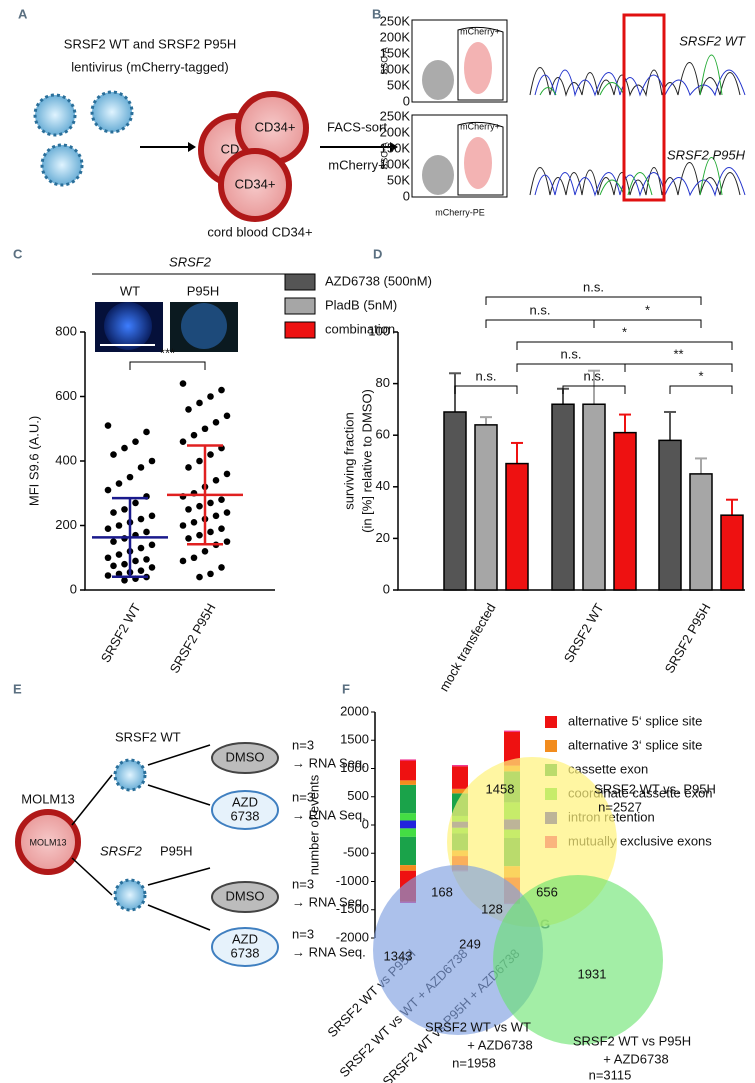 The image size is (755, 1083). What do you see at coordinates (610, 1074) in the screenshot?
I see `venn-label: n=3115` at bounding box center [610, 1074].